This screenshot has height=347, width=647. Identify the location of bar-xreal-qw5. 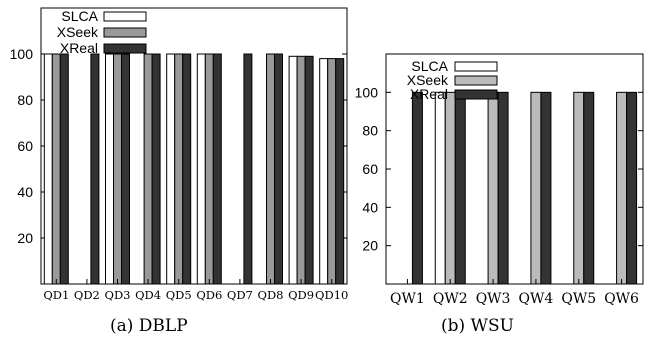
(589, 188).